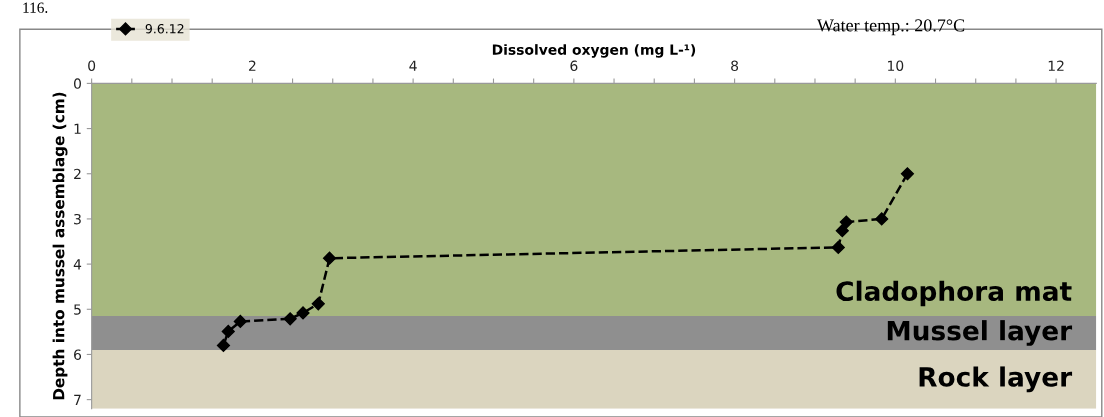 This screenshot has width=1104, height=417. Describe the element at coordinates (60, 246) in the screenshot. I see `y-axis-title: Depth into mussel assemblage (cm)` at that location.